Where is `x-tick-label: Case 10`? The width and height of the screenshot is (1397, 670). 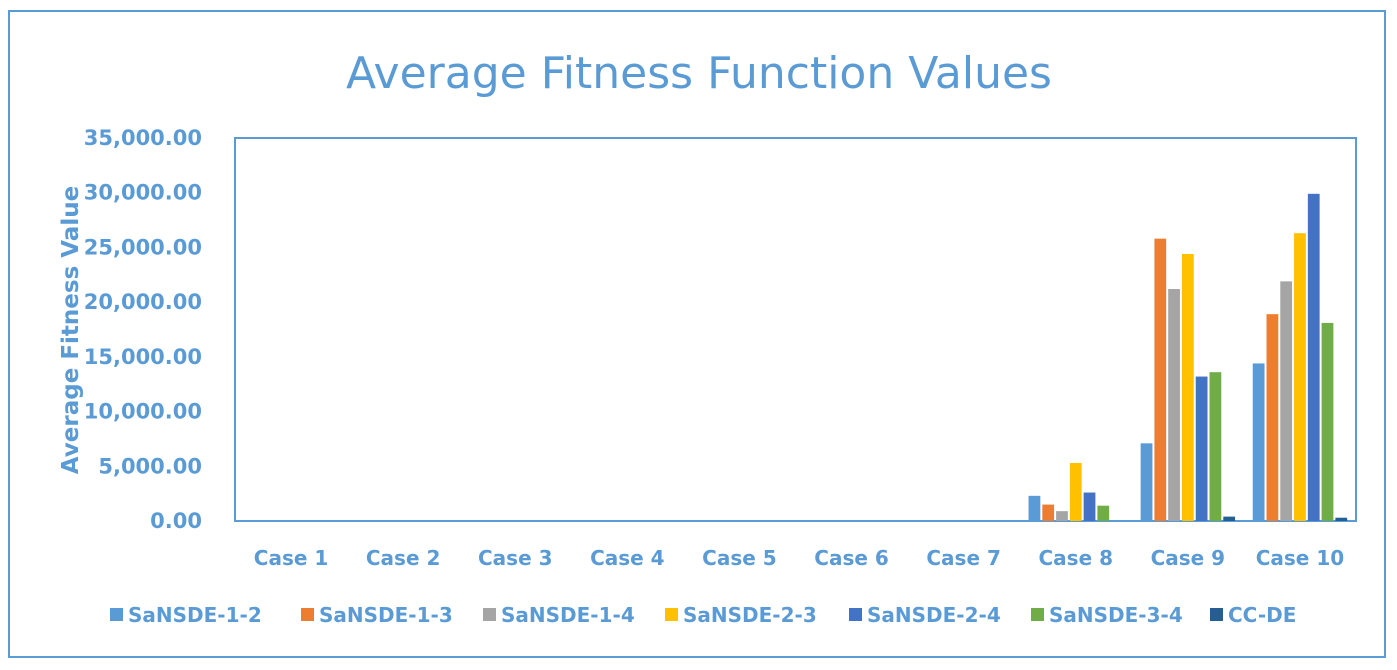 x-tick-label: Case 10 is located at coordinates (1300, 558).